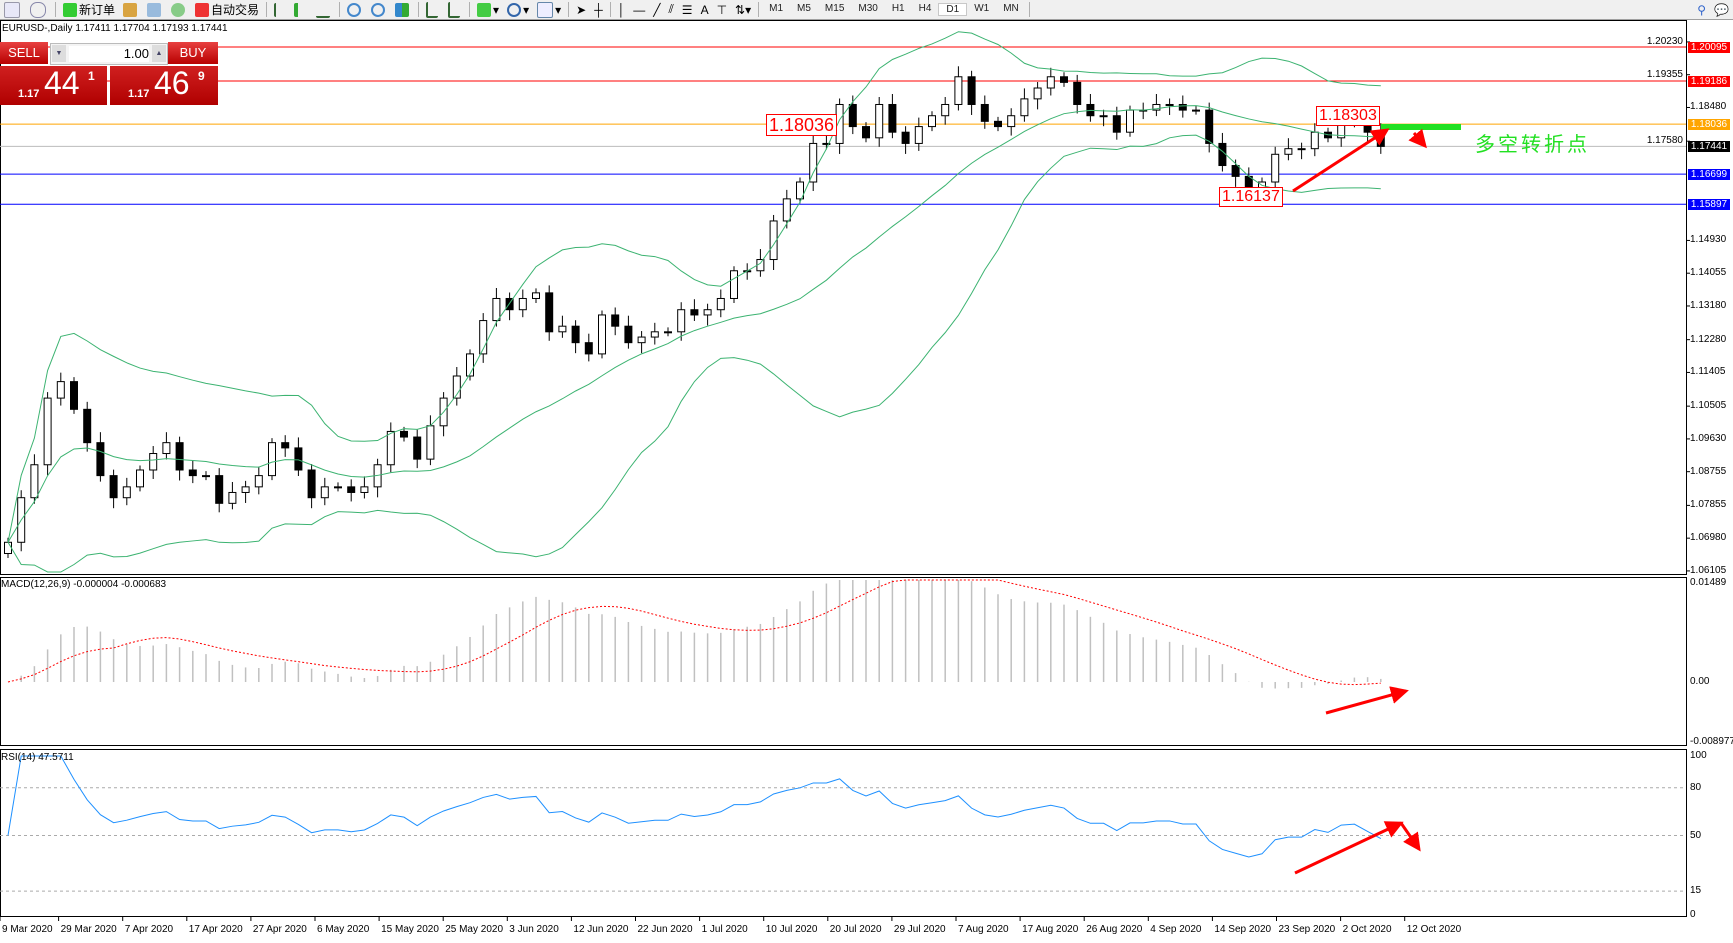 This screenshot has width=1733, height=943. Describe the element at coordinates (301, 9) in the screenshot. I see `candle-chart-button` at that location.